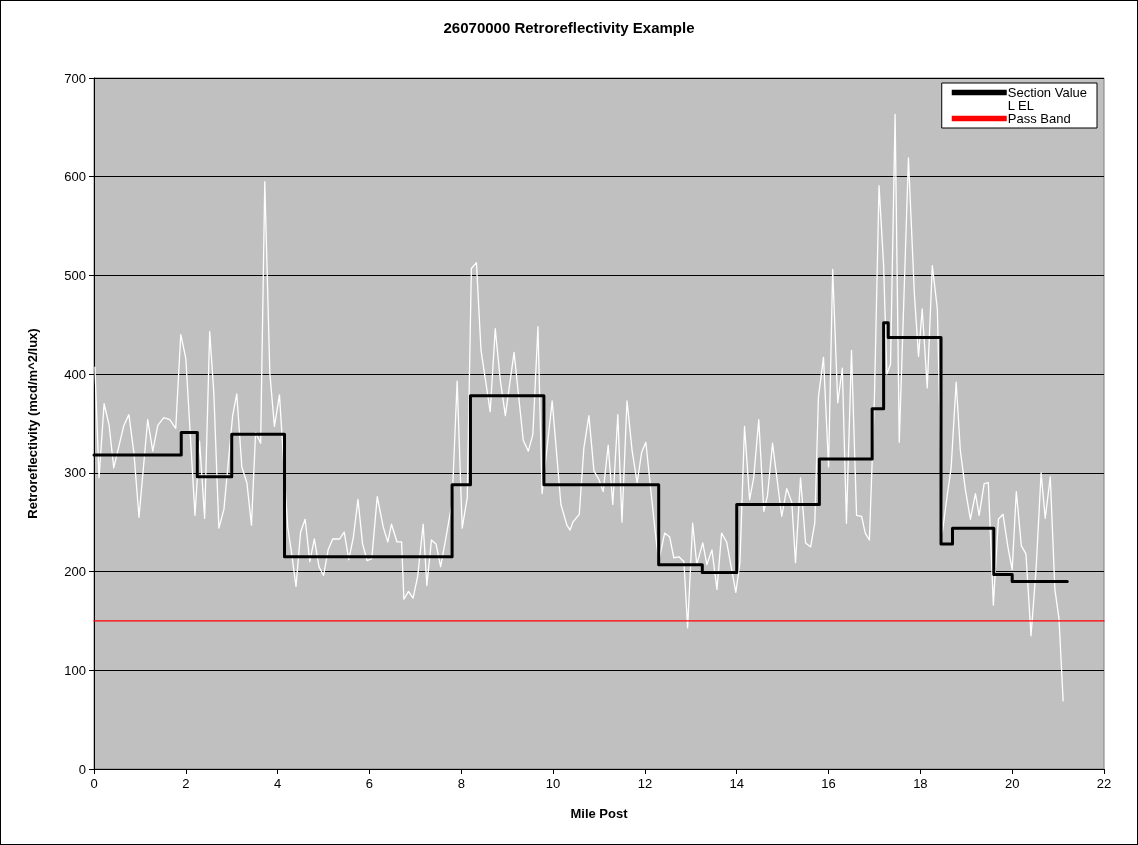  I want to click on x-tick-label: 2, so click(186, 783).